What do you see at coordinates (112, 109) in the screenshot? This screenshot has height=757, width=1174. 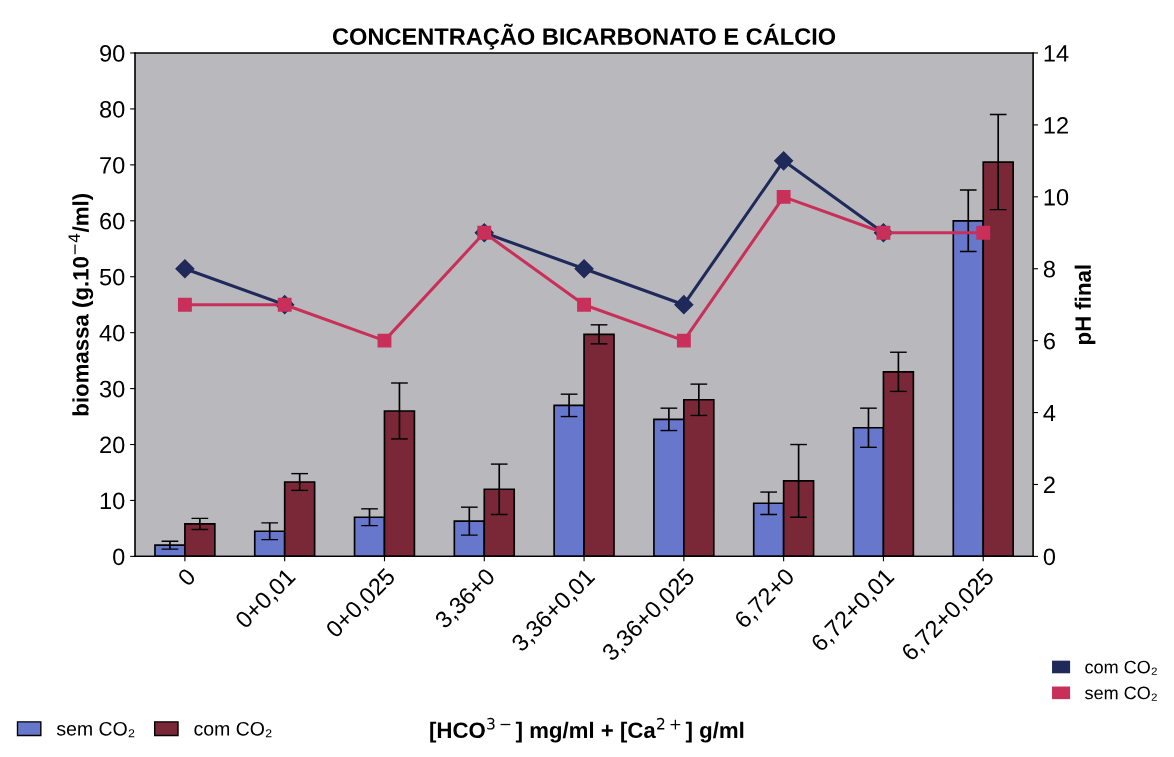 I see `y-tick-label: 80` at bounding box center [112, 109].